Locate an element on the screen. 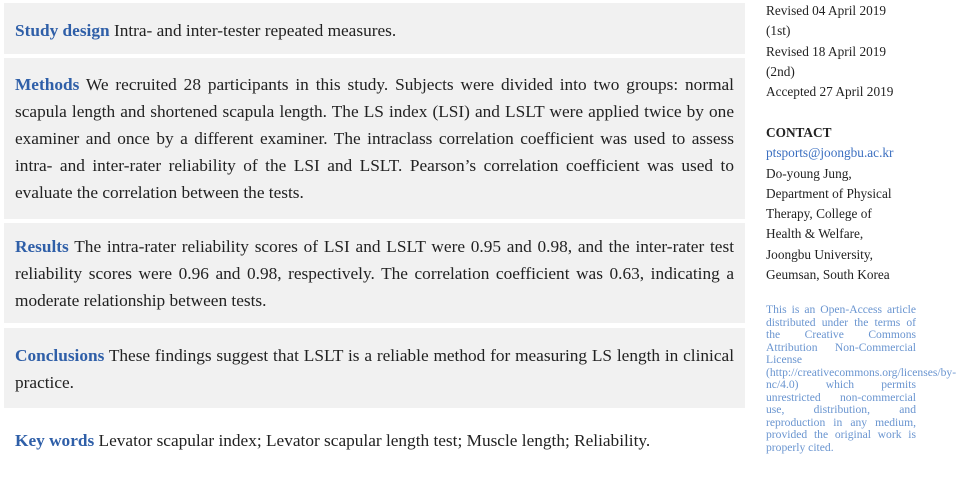 Image resolution: width=961 pixels, height=477 pixels. contact-heading: CONTACT is located at coordinates (799, 132).